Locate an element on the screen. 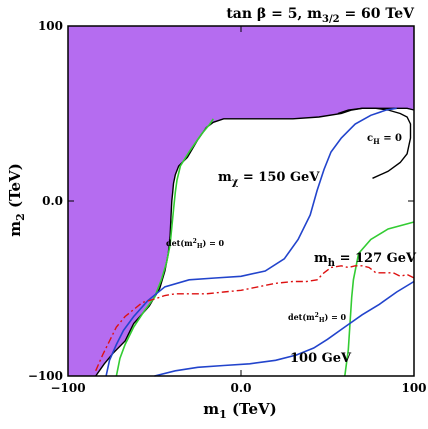 Image resolution: width=428 pixels, height=429 pixels. det-zero-label-upper: det(m2H) = 0 is located at coordinates (195, 244).